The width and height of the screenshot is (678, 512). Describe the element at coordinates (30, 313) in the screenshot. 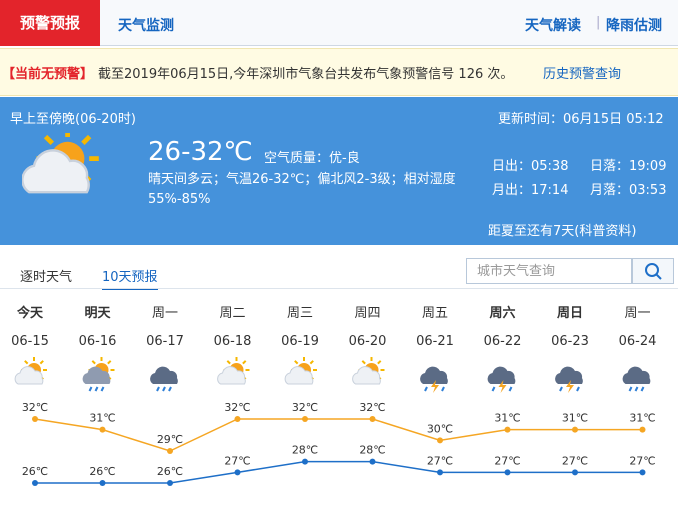

I see `day-name: 今天` at that location.